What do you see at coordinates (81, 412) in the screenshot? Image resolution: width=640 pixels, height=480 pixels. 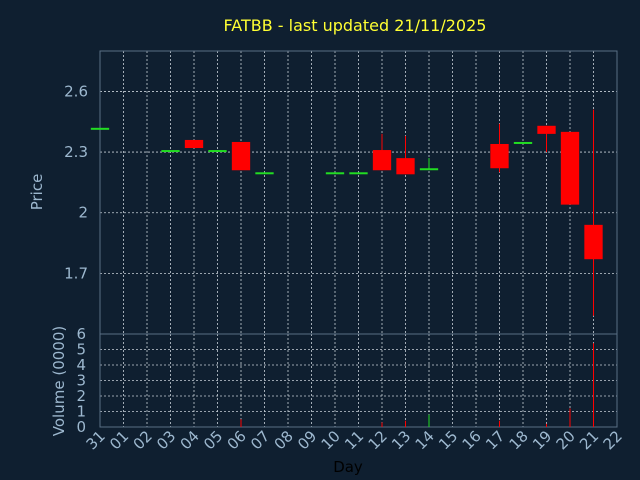 I see `volume-tick-label: 1` at bounding box center [81, 412].